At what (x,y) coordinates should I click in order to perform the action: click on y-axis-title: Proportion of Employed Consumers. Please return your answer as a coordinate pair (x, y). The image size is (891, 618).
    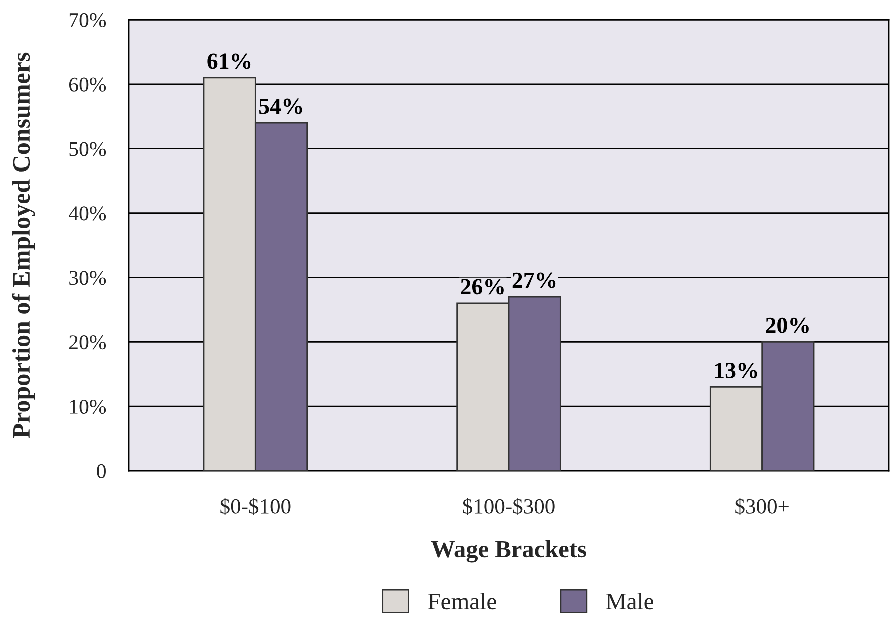
    Looking at the image, I should click on (24, 245).